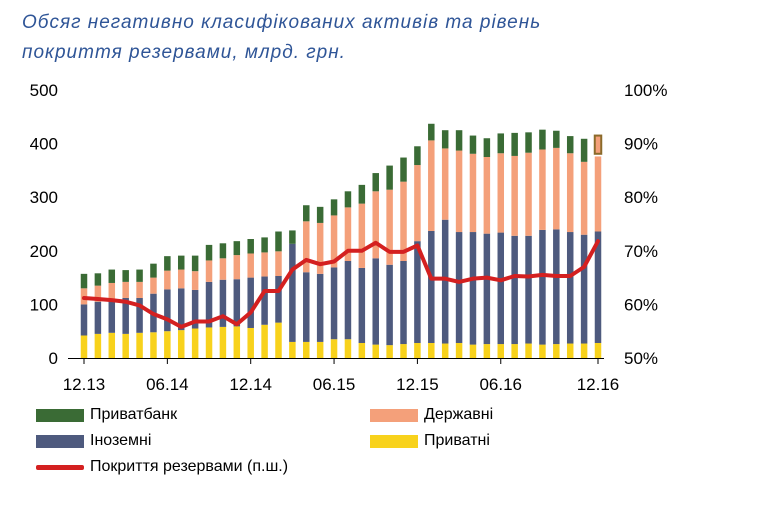  What do you see at coordinates (417, 384) in the screenshot?
I see `x-tick-label: 12.15` at bounding box center [417, 384].